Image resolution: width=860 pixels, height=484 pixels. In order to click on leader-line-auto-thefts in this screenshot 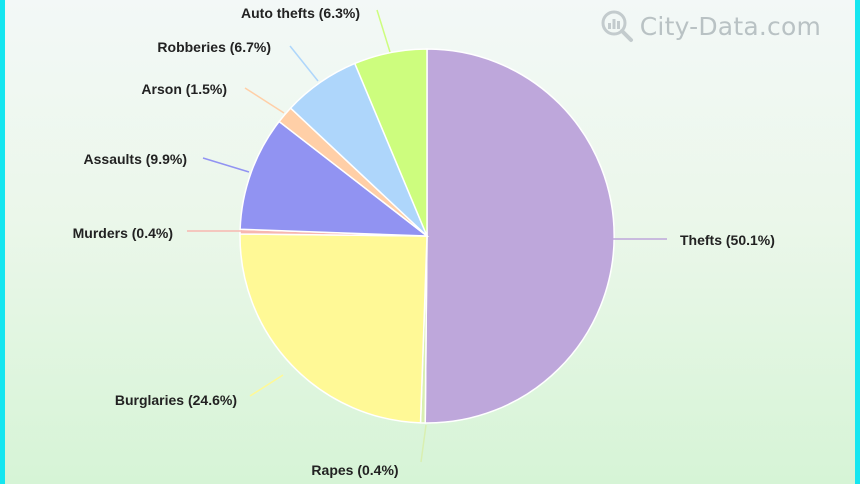, I will do `click(383, 31)`.